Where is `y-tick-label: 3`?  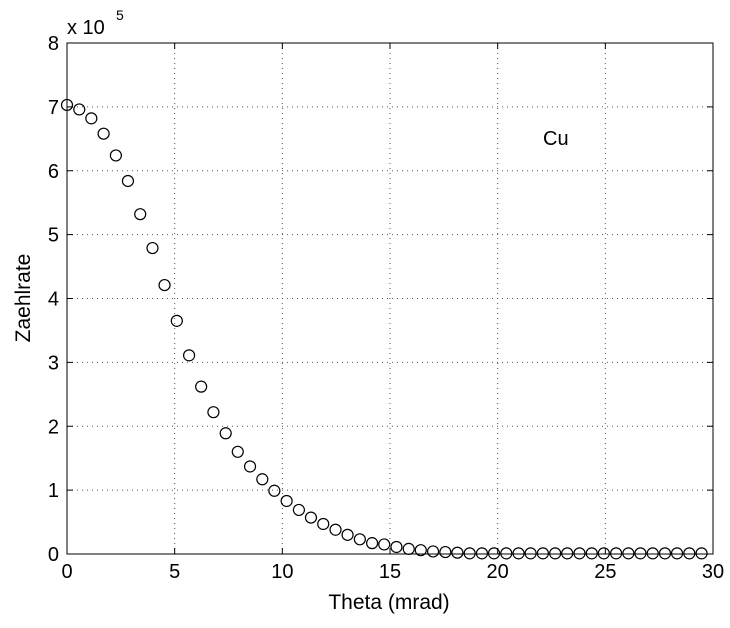 y-tick-label: 3 is located at coordinates (53, 363).